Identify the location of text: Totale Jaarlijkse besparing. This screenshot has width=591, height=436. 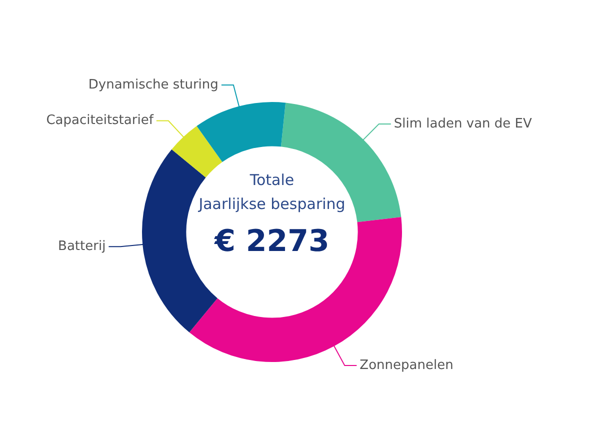
(271, 192).